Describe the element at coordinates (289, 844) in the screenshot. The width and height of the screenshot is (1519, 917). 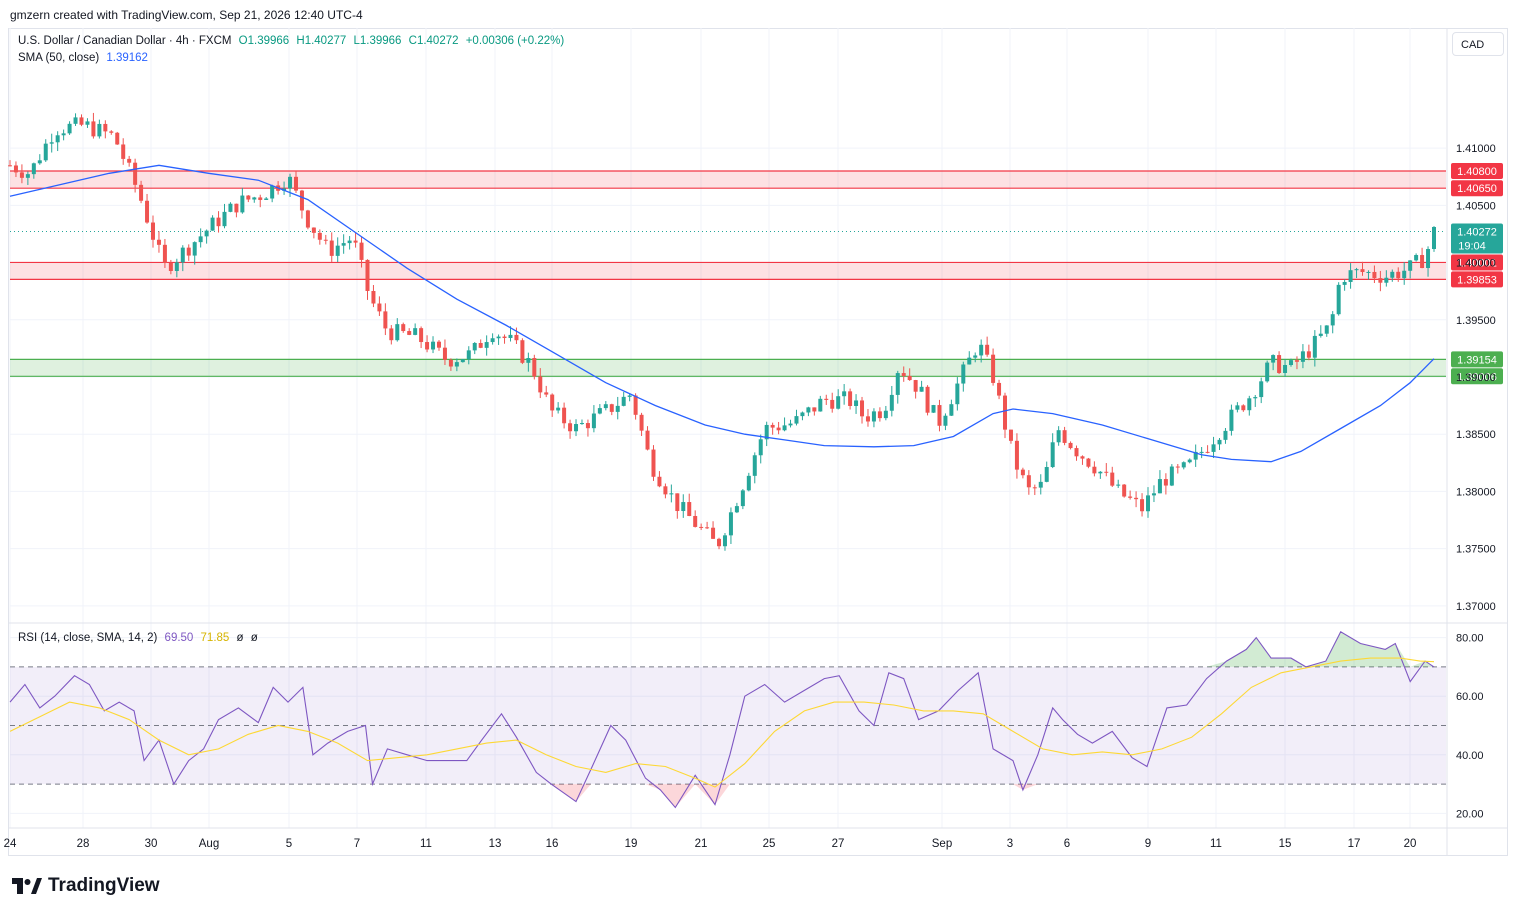
I see `time-tick-label: 5` at that location.